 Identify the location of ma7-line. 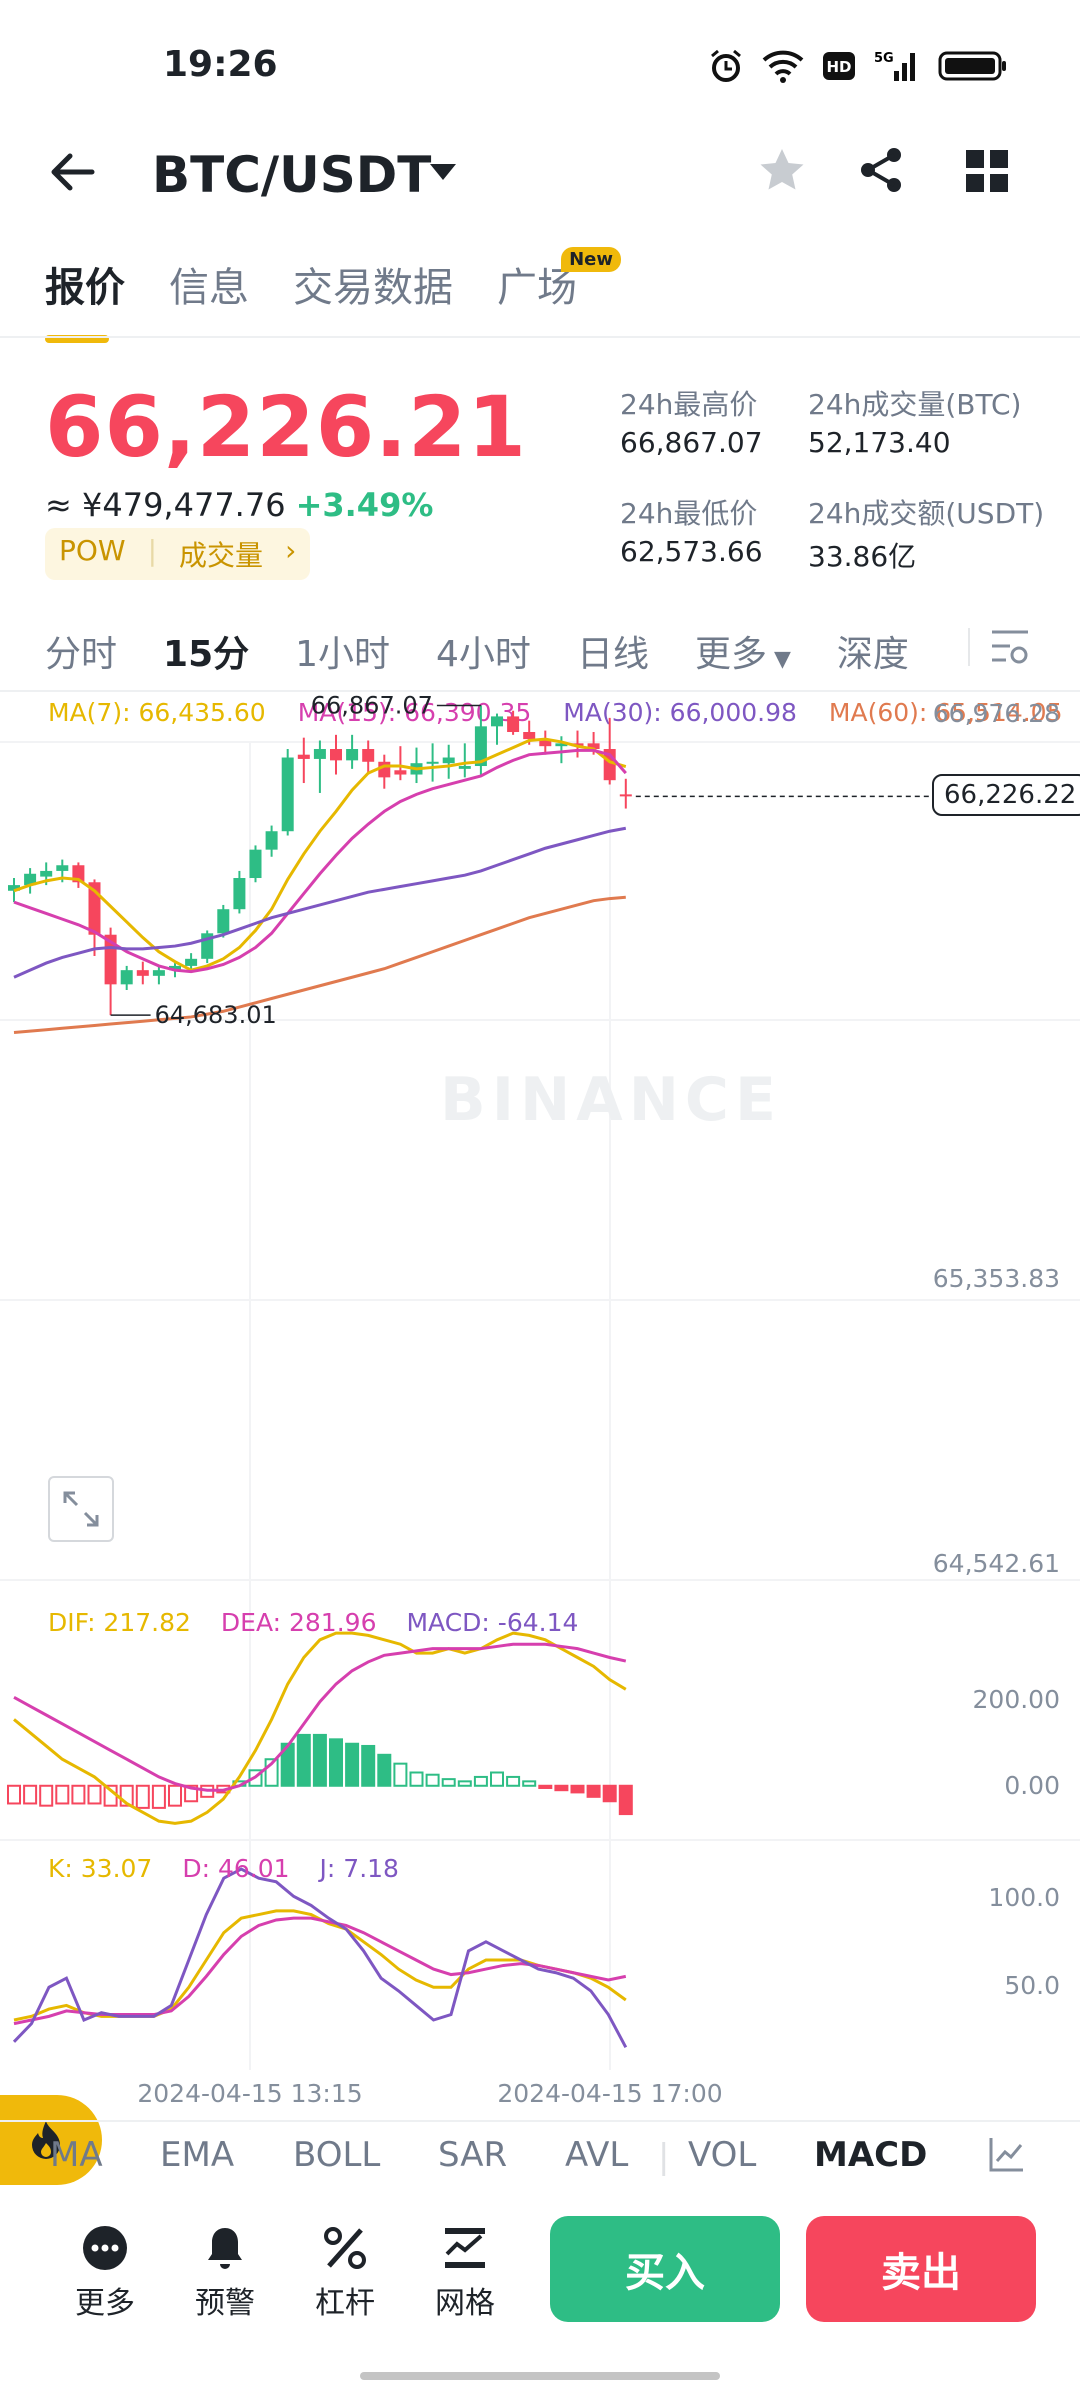
(320, 854).